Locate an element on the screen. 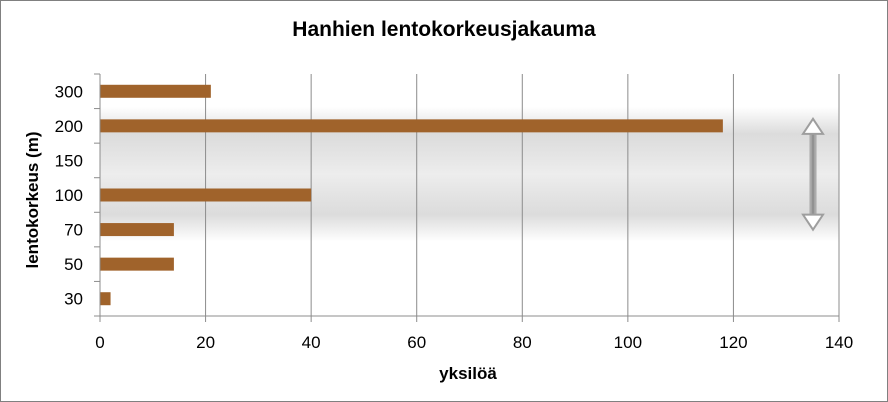 This screenshot has height=402, width=888. x-tick-label: 40 is located at coordinates (311, 342).